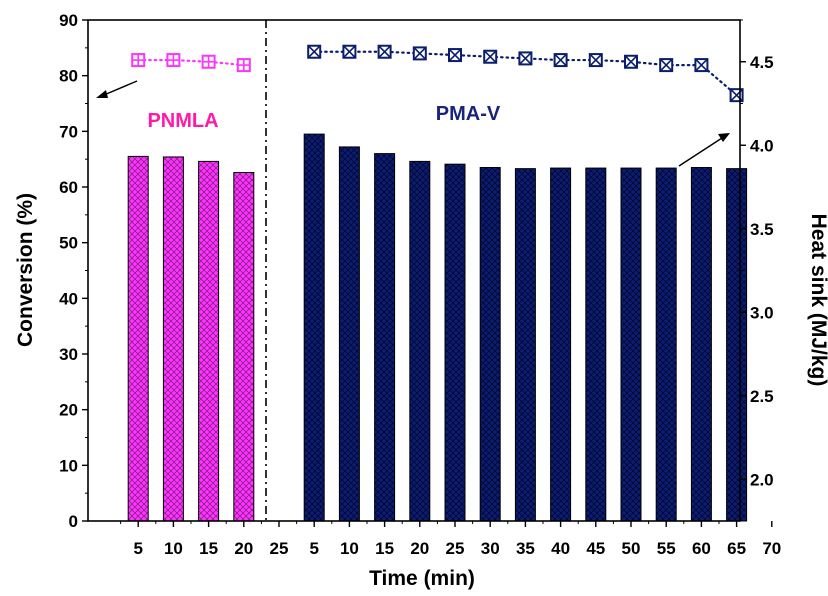 Image resolution: width=828 pixels, height=596 pixels. I want to click on arrow-to-left-axis, so click(117, 89).